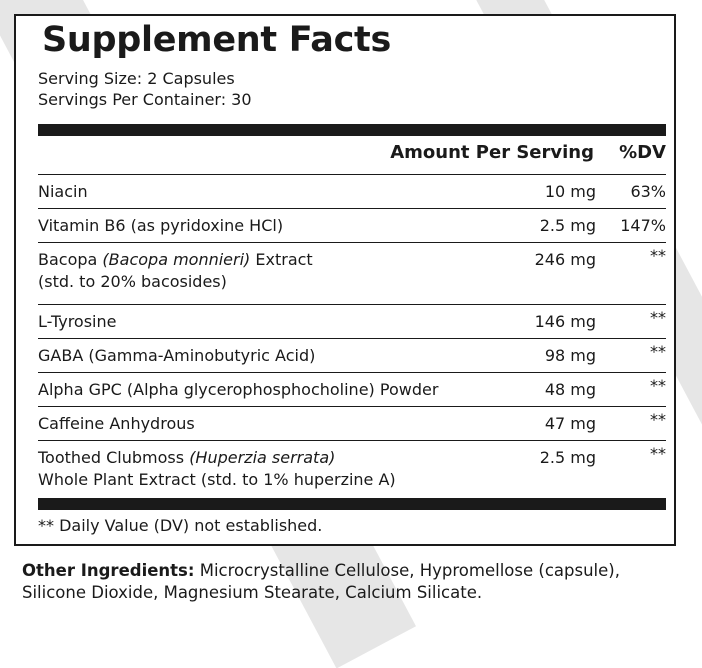  I want to click on nutrient-name: GABA (Gamma-Aminobutyric Acid), so click(177, 355).